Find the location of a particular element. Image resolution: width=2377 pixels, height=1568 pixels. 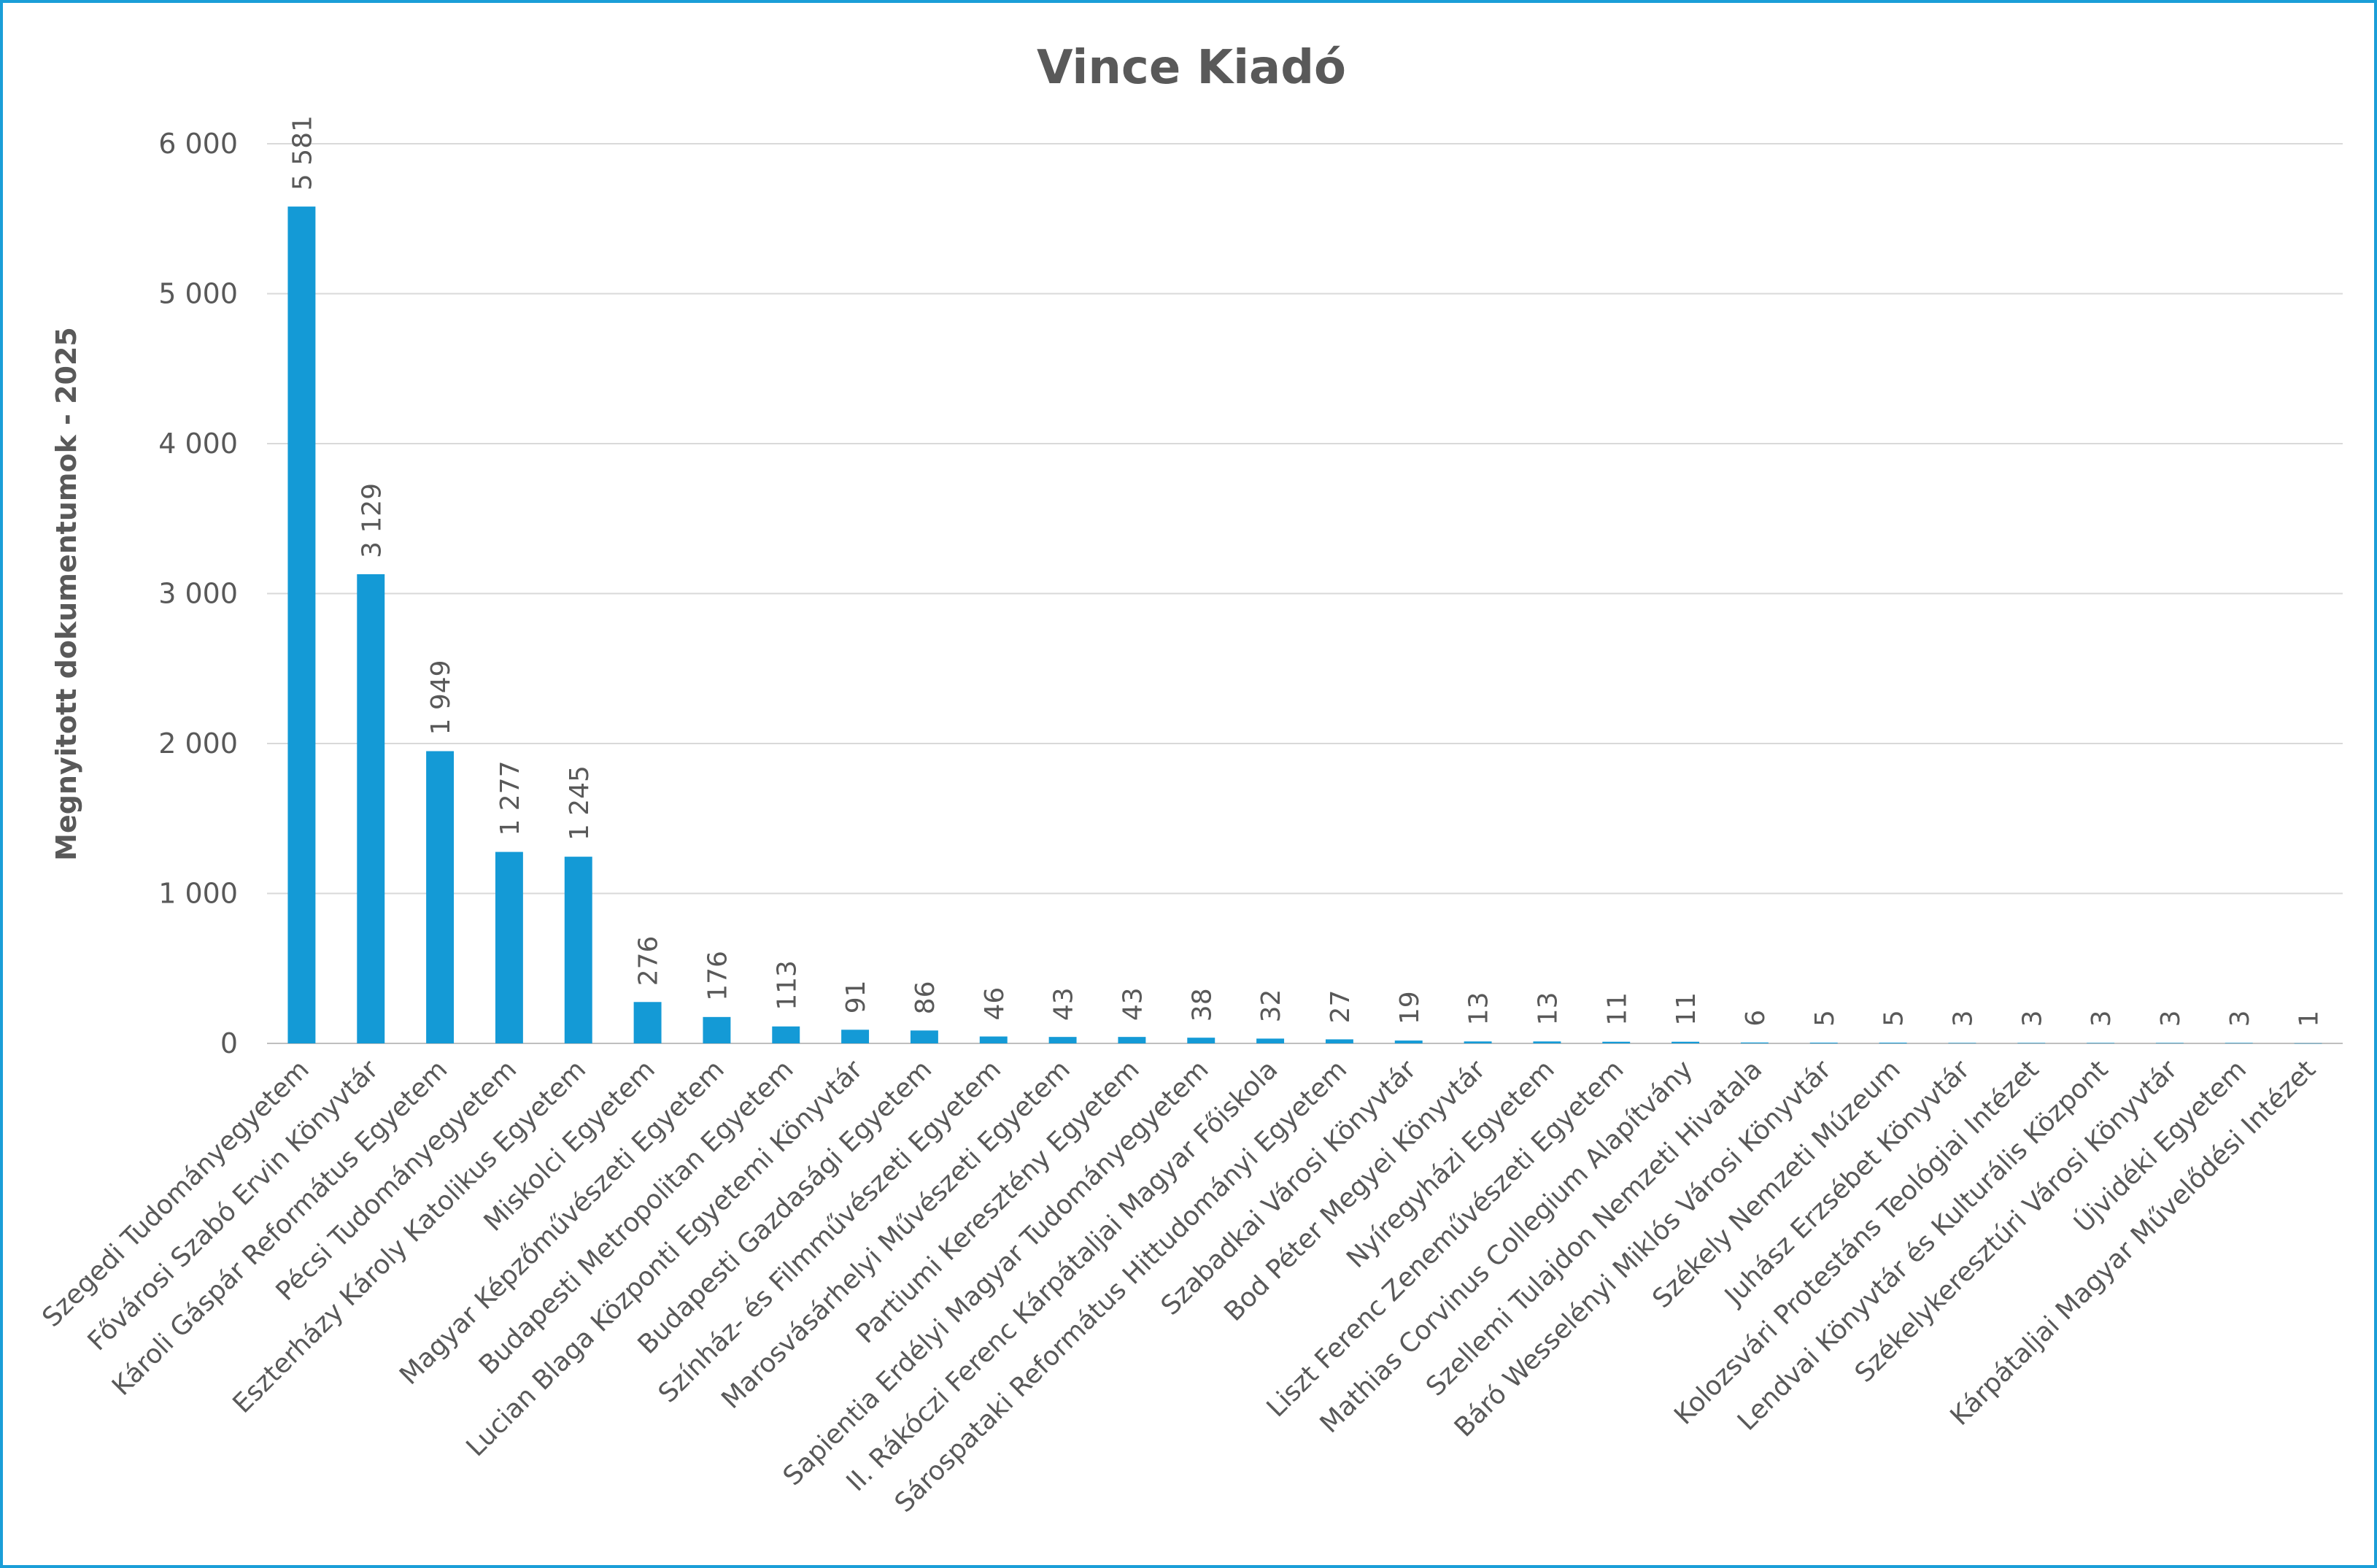

chart-title: Vince Kiadó is located at coordinates (1191, 68).